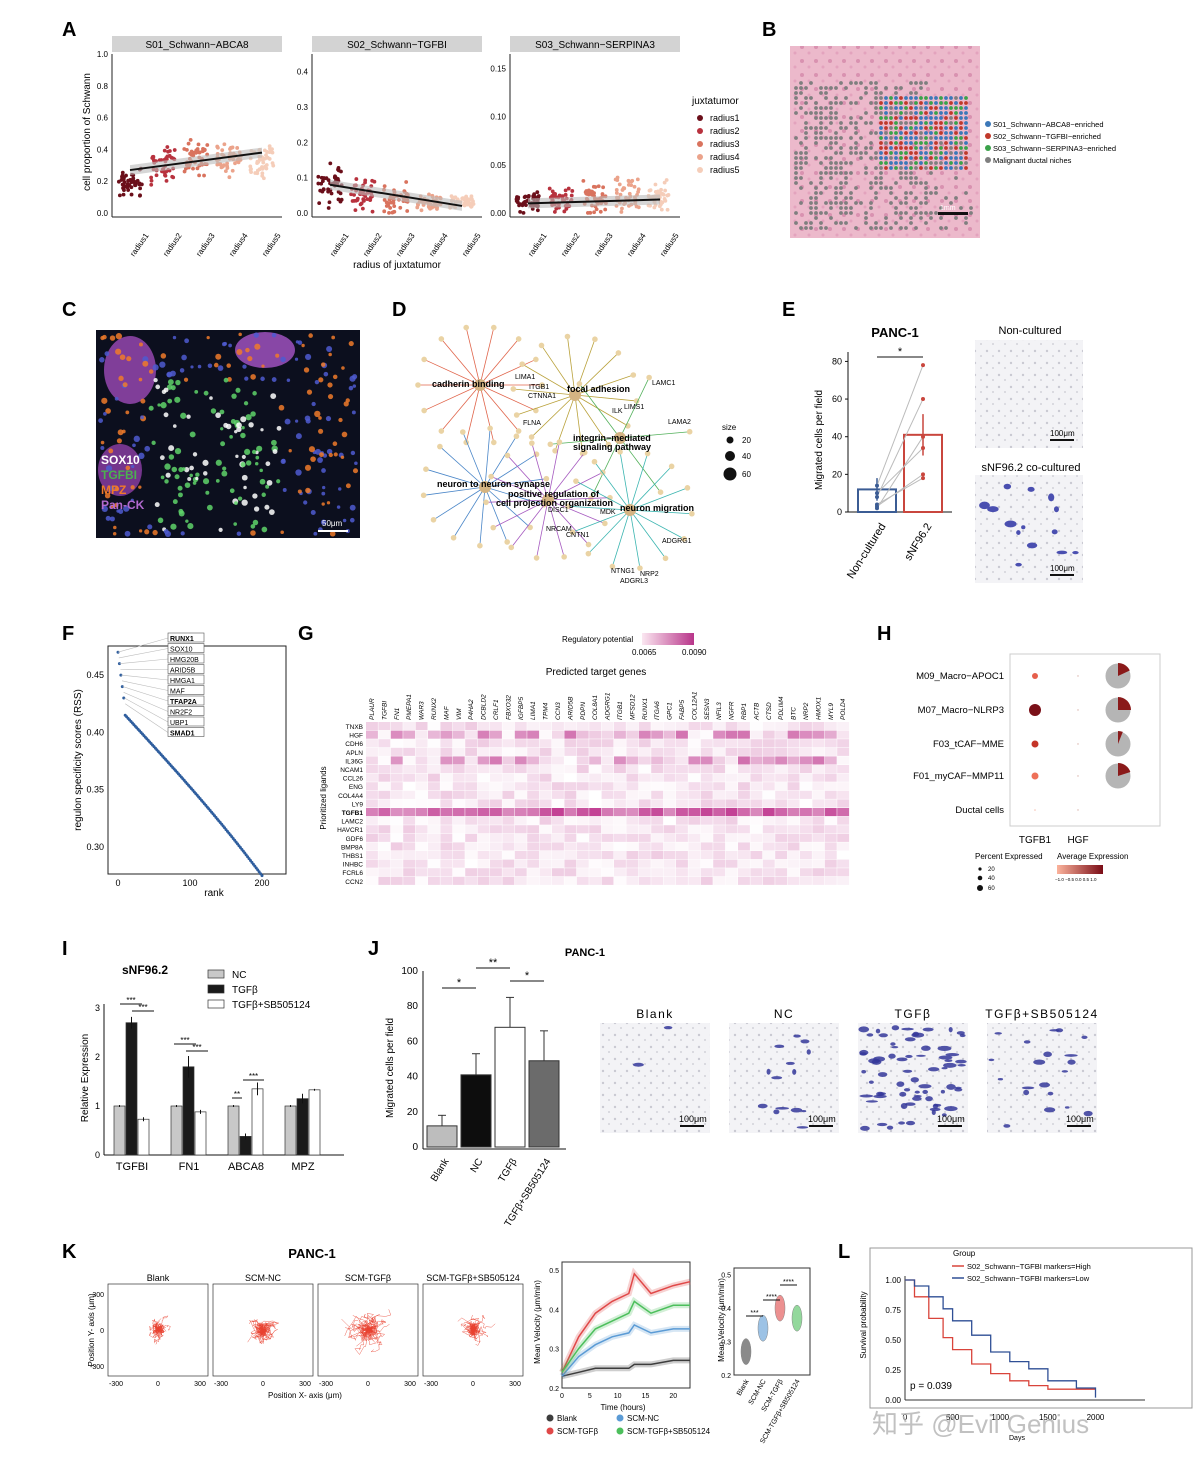  I want to click on target-gene: COL8A1, so click(595, 707).